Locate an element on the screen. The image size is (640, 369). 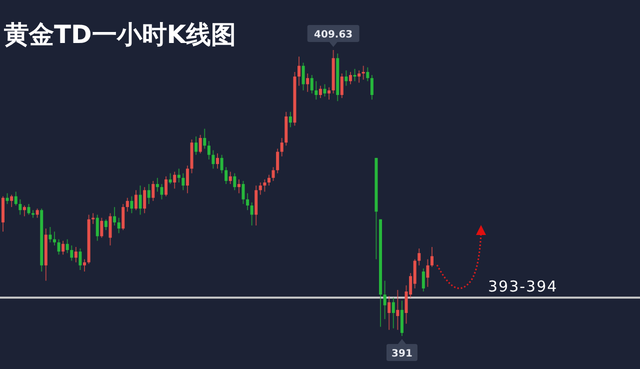
chart-title: 黄金TD一小时K线图 is located at coordinates (119, 34).